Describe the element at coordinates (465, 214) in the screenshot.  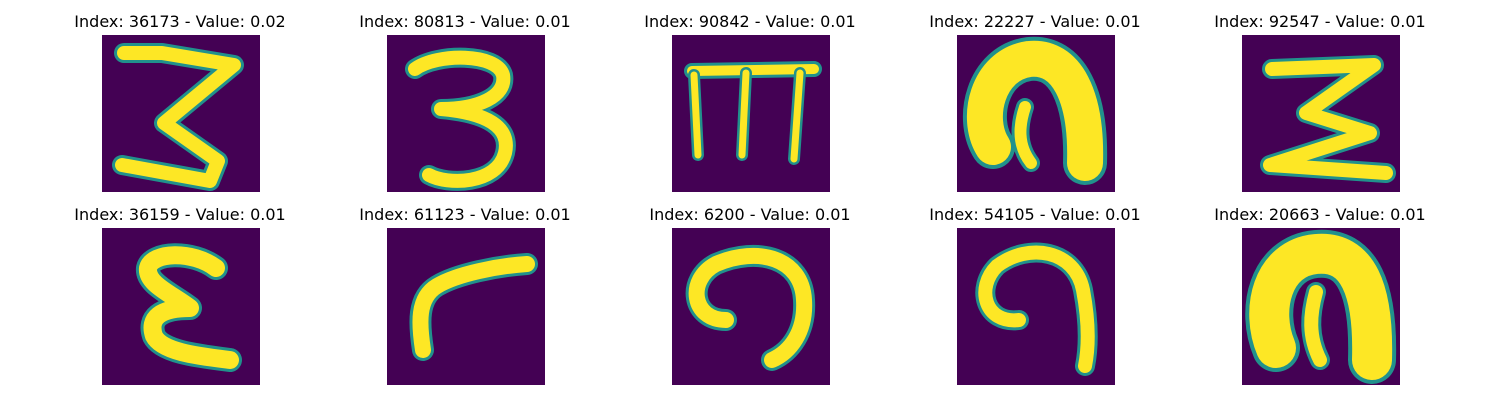
I see `figure-title: Index: 61123 - Value: 0.01` at that location.